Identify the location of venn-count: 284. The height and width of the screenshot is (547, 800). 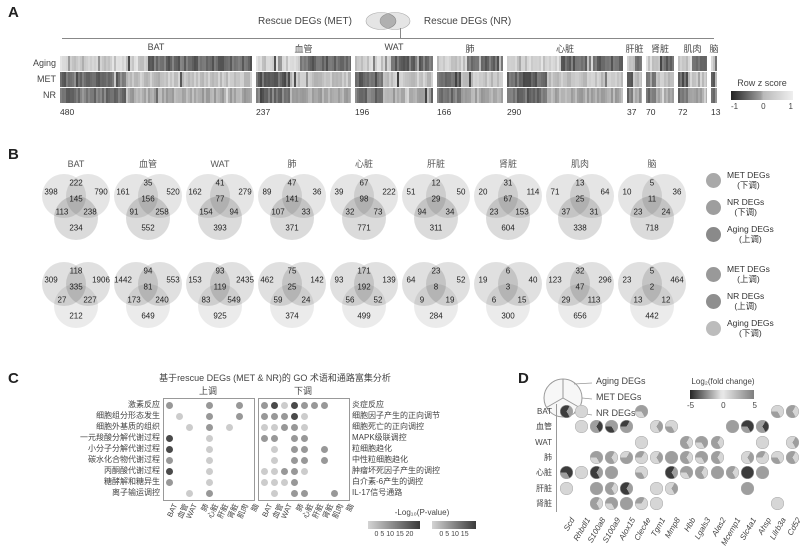
(436, 316).